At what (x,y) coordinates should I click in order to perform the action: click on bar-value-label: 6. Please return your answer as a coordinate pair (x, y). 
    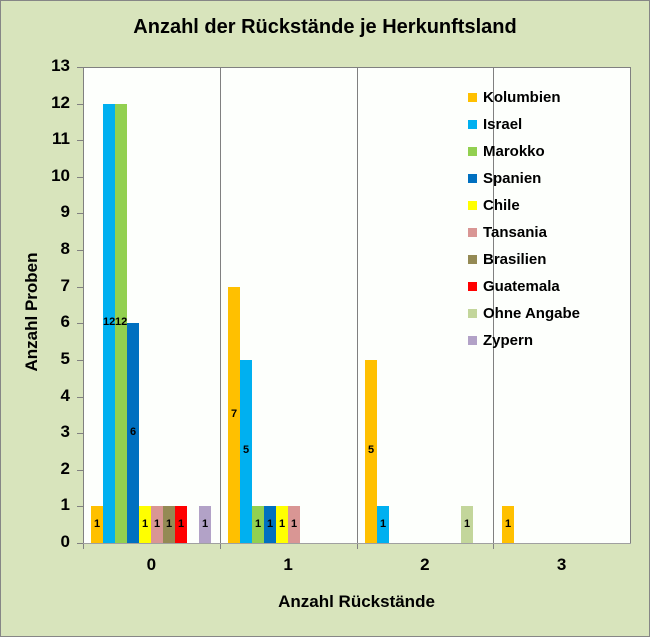
    Looking at the image, I should click on (133, 432).